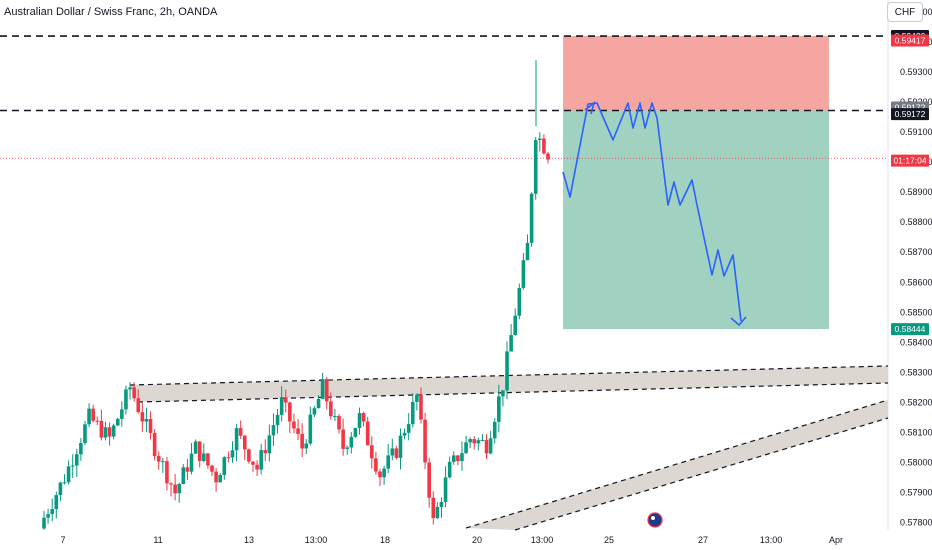  Describe the element at coordinates (477, 540) in the screenshot. I see `x-tick-label: 20` at that location.